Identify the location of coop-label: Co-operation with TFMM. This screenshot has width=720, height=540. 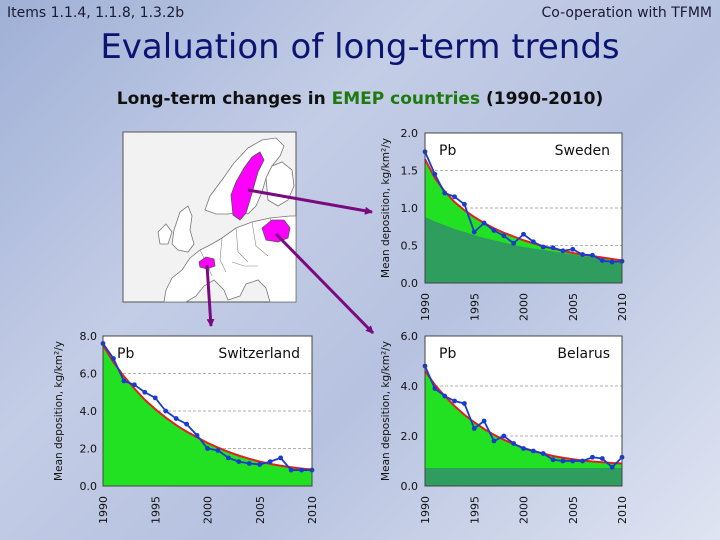
(627, 13).